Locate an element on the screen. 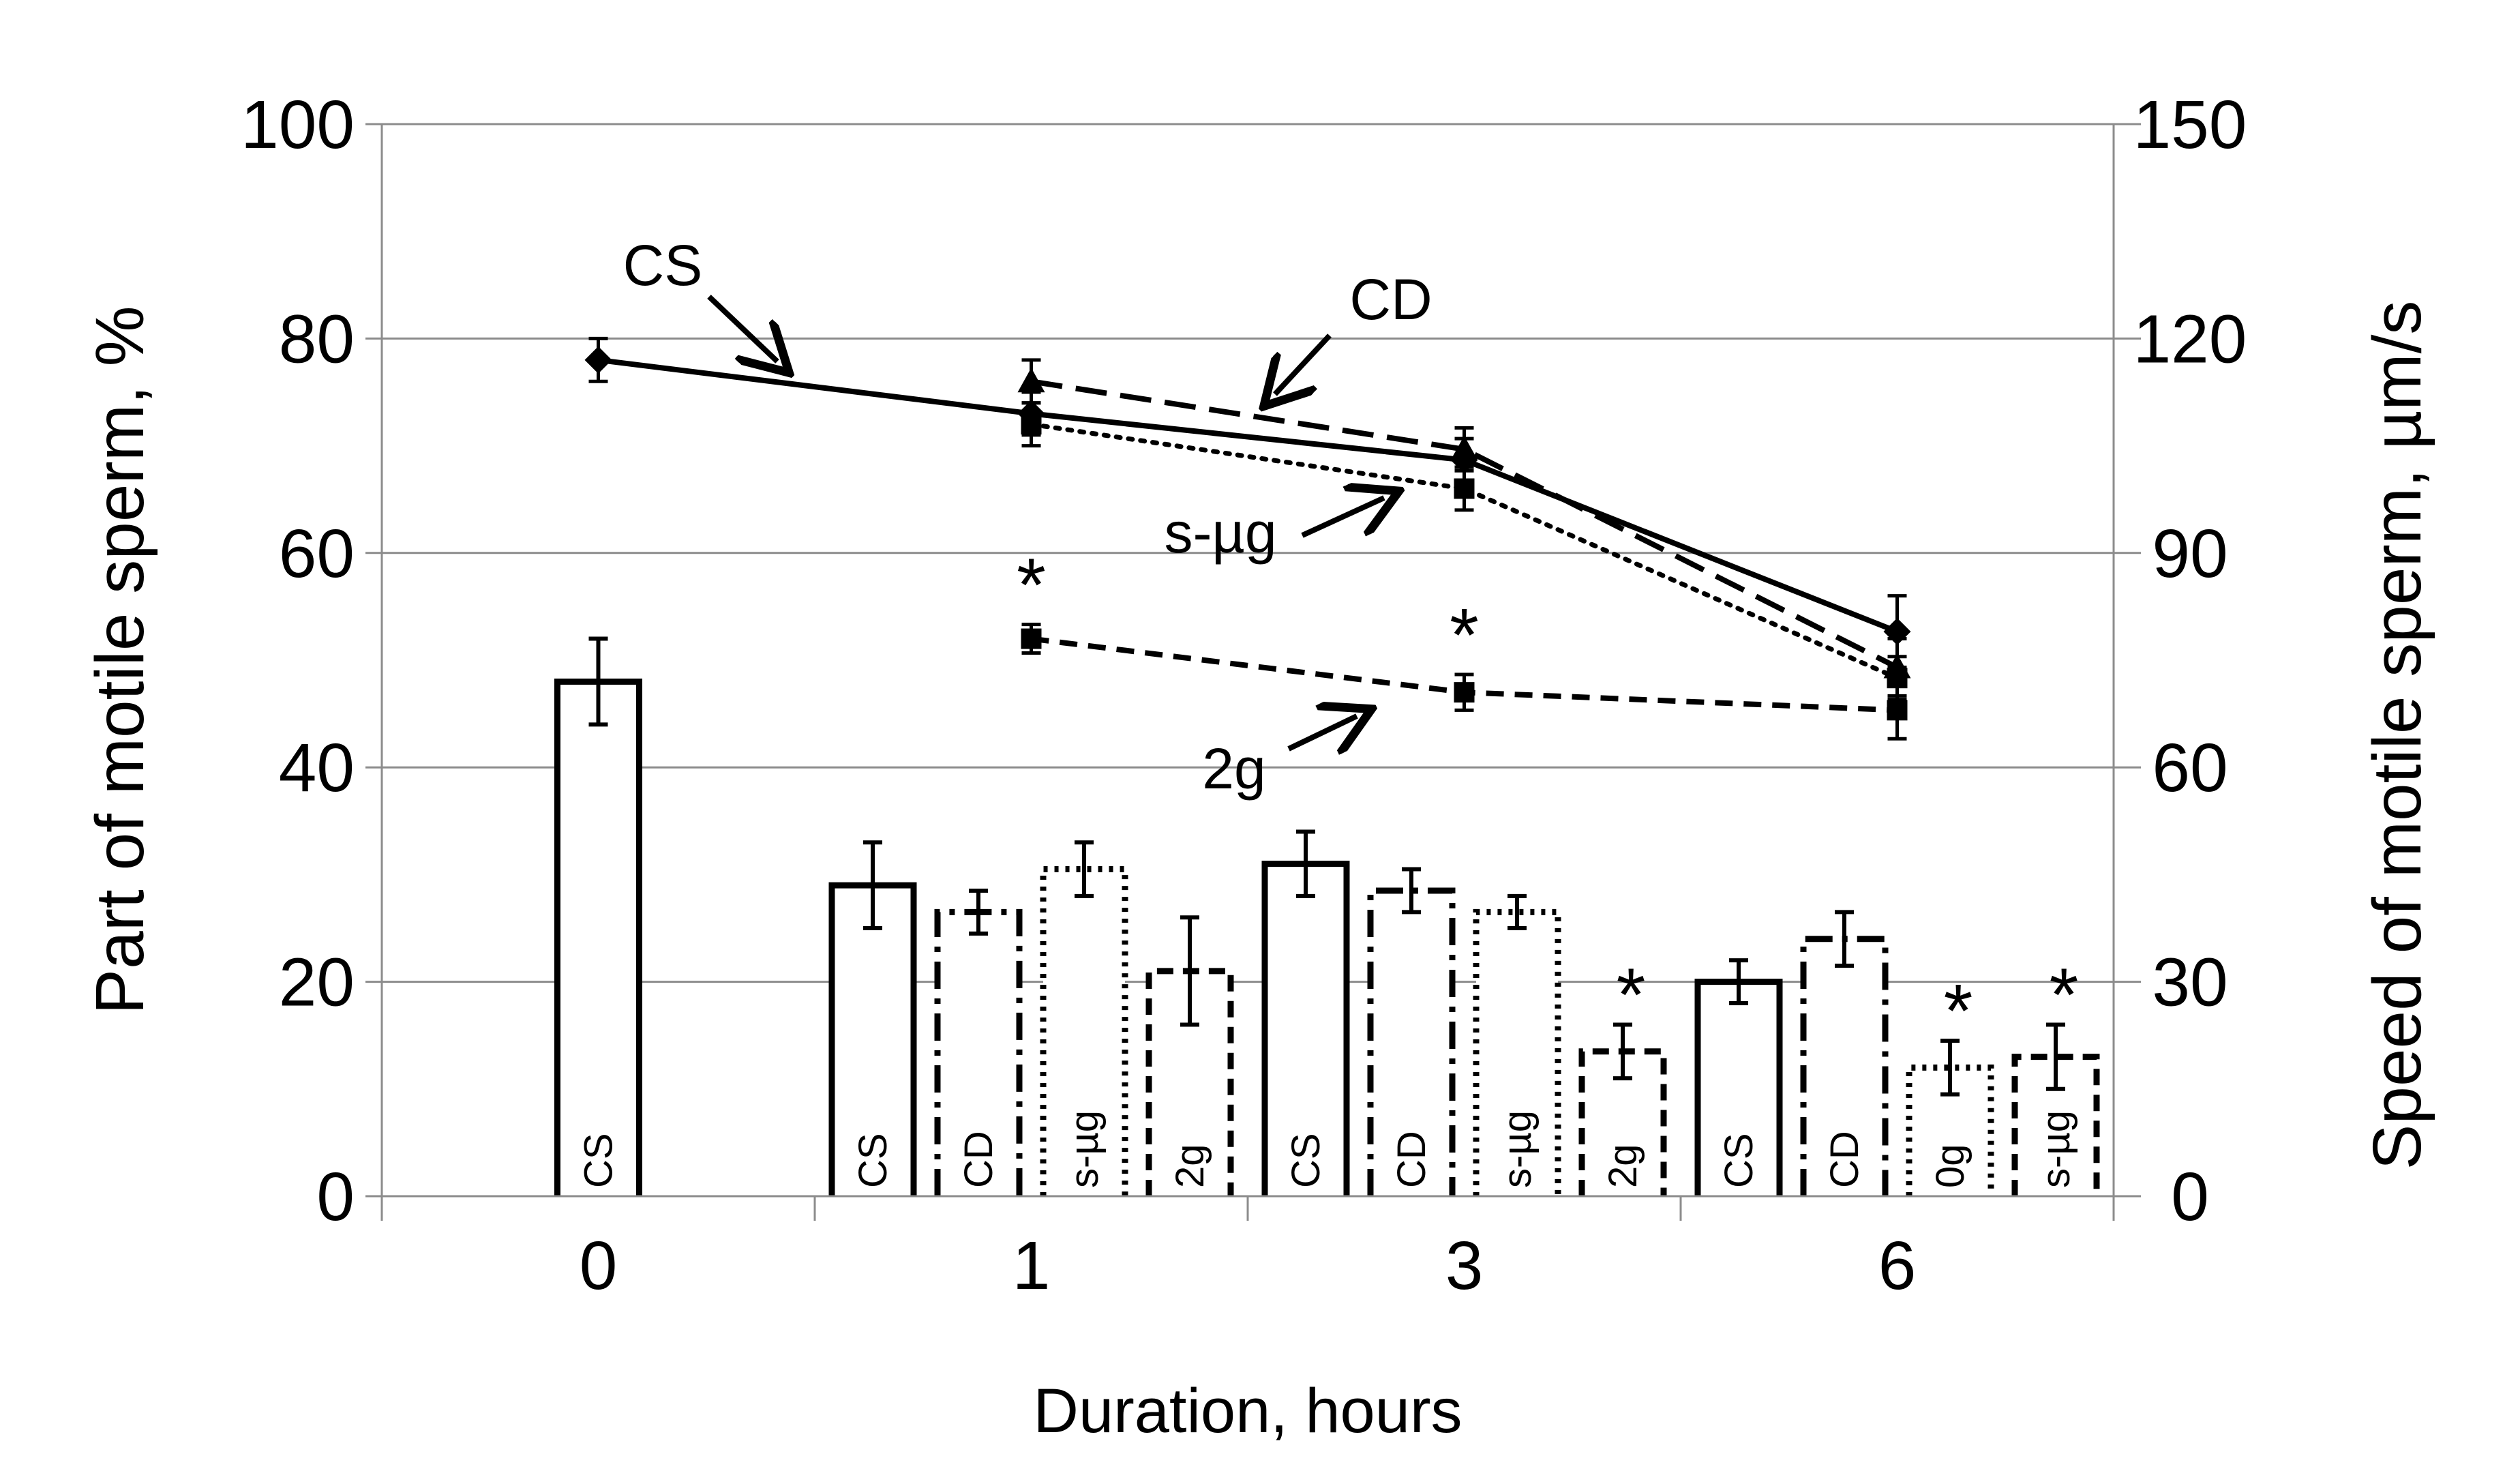 The image size is (2520, 1484). callout-label: 2g is located at coordinates (1233, 769).